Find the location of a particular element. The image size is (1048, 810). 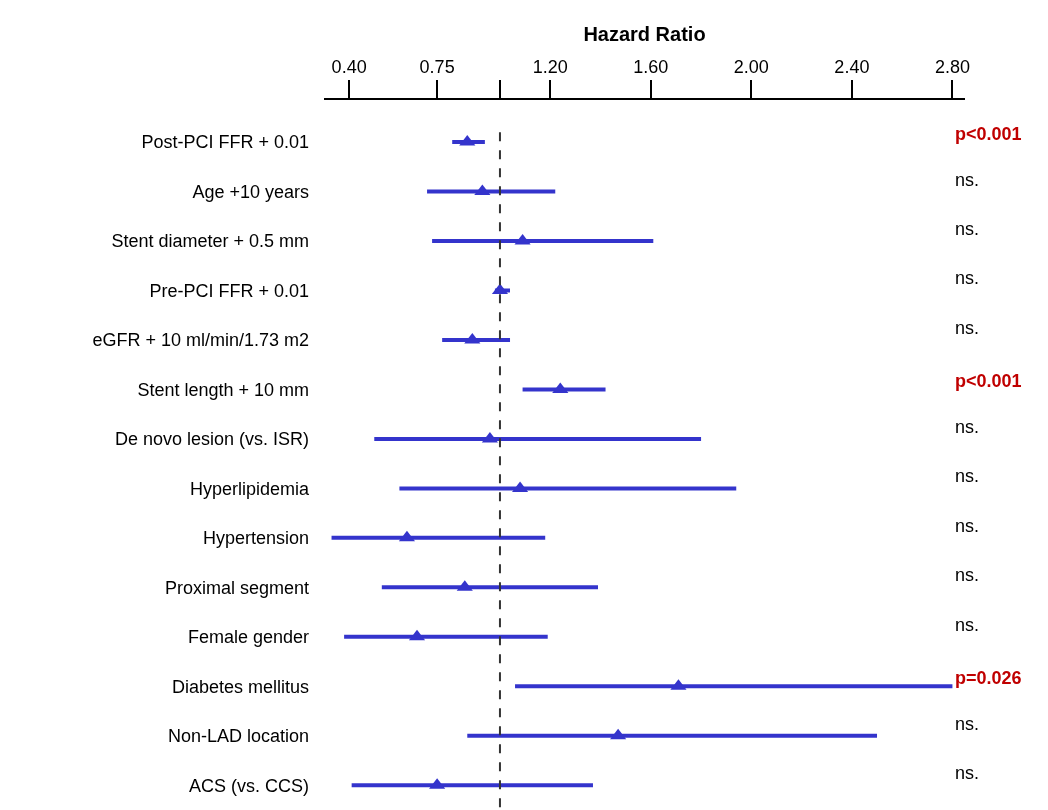

y-tick-label: Proximal segment is located at coordinates (236, 587).